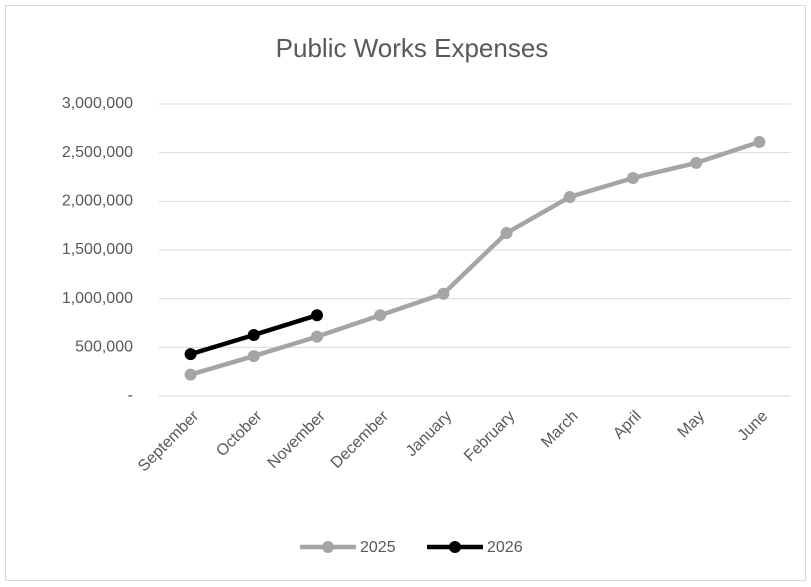 The width and height of the screenshot is (811, 587). Describe the element at coordinates (130, 395) in the screenshot. I see `y-tick-label: -` at that location.